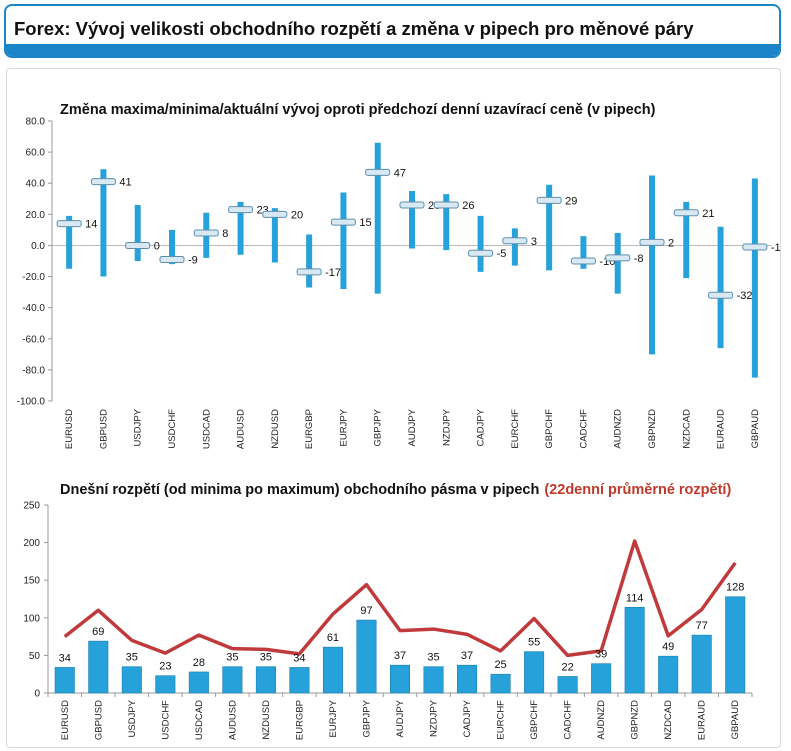 This screenshot has height=751, width=791. I want to click on chart1-data-label: 29, so click(571, 201).